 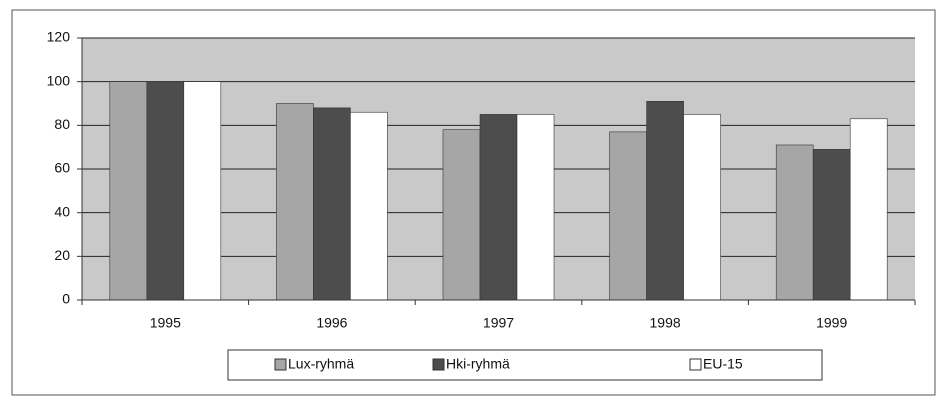 I want to click on x-tick-label: 1995, so click(x=165, y=323).